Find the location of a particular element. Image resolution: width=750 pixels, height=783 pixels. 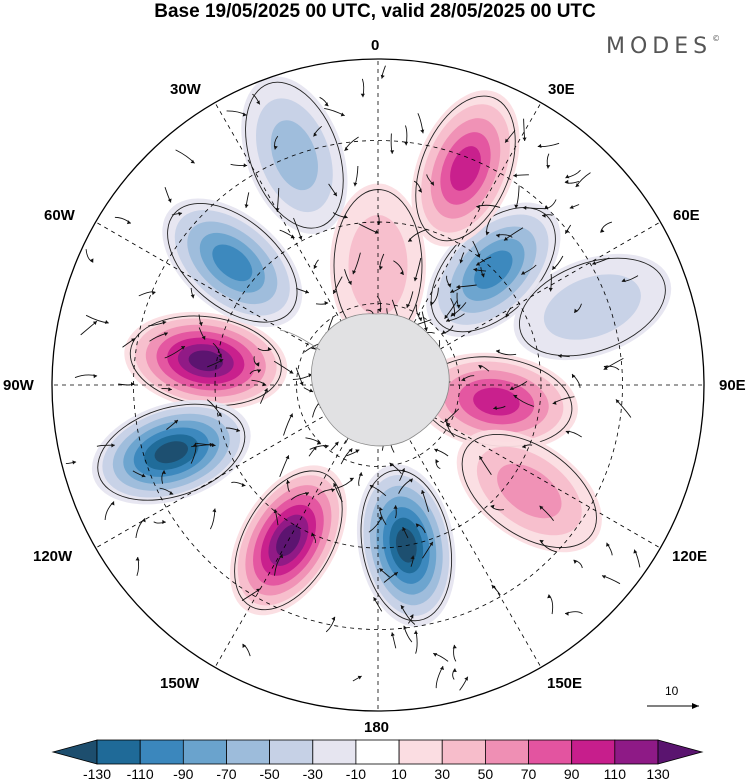

modes-logo: MODES© is located at coordinates (663, 46).